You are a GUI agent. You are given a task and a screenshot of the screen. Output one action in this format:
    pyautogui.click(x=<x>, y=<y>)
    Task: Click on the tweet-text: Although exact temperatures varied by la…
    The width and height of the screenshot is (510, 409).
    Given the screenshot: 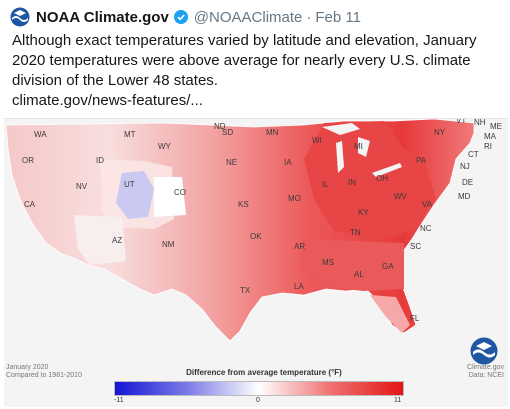 What is the action you would take?
    pyautogui.click(x=244, y=60)
    